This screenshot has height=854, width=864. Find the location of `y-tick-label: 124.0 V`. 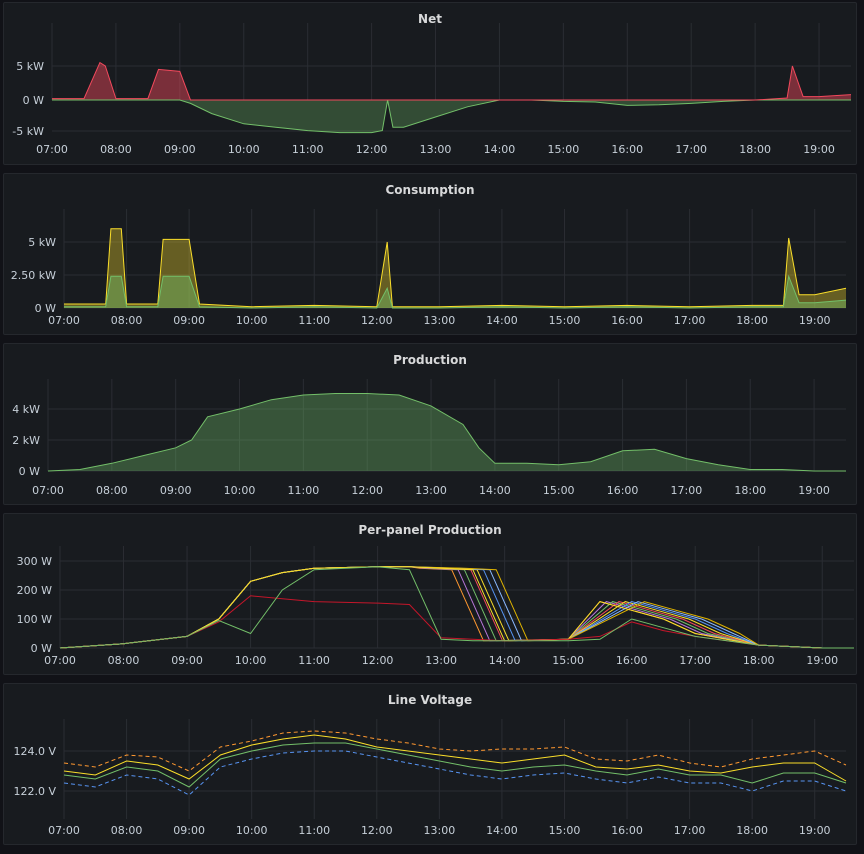

y-tick-label: 124.0 V is located at coordinates (34, 751).